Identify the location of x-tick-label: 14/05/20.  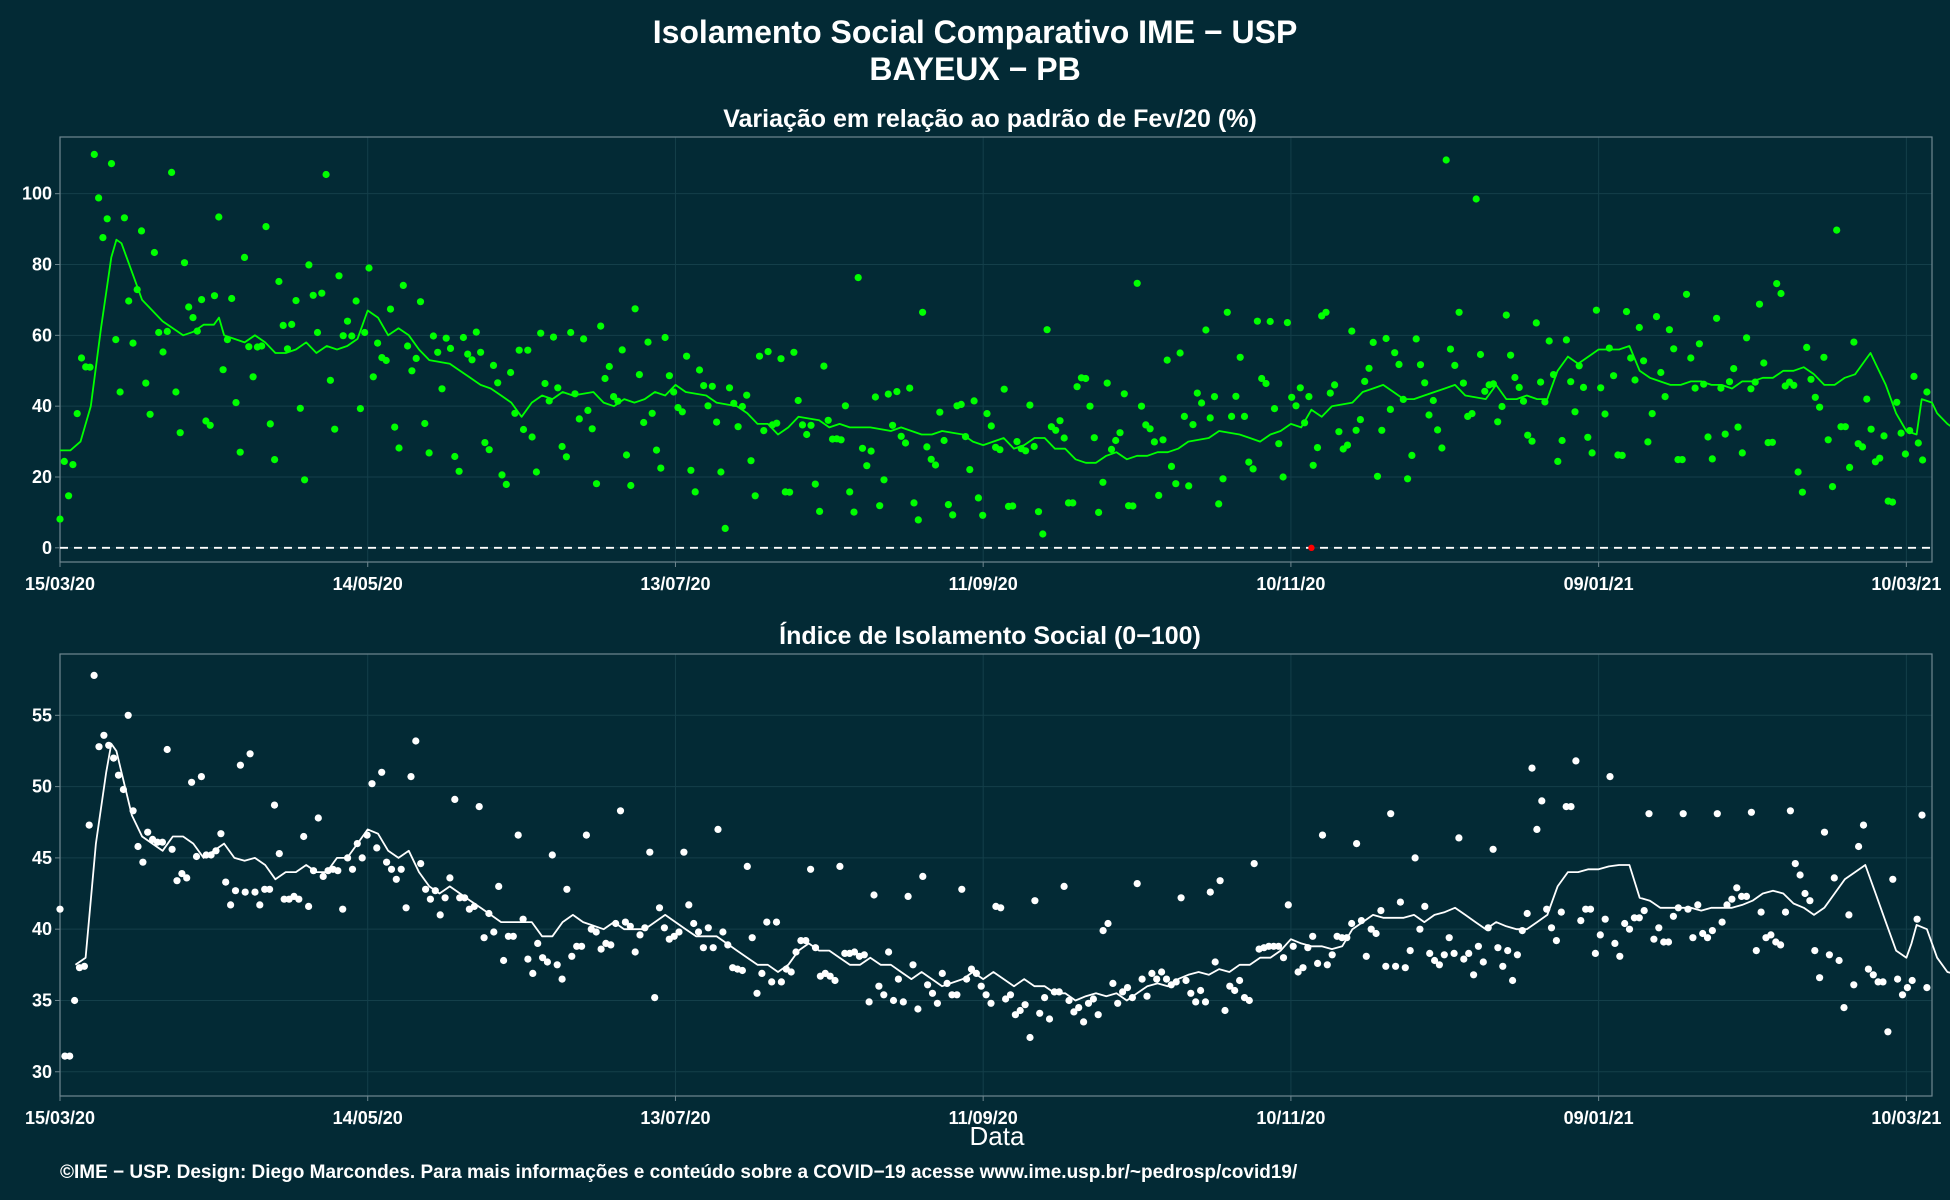
(368, 584).